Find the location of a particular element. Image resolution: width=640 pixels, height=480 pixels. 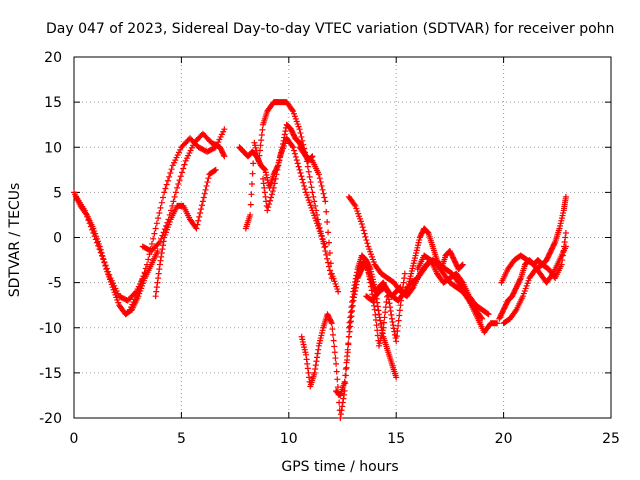

y-tick-label: -10 is located at coordinates (50, 329).